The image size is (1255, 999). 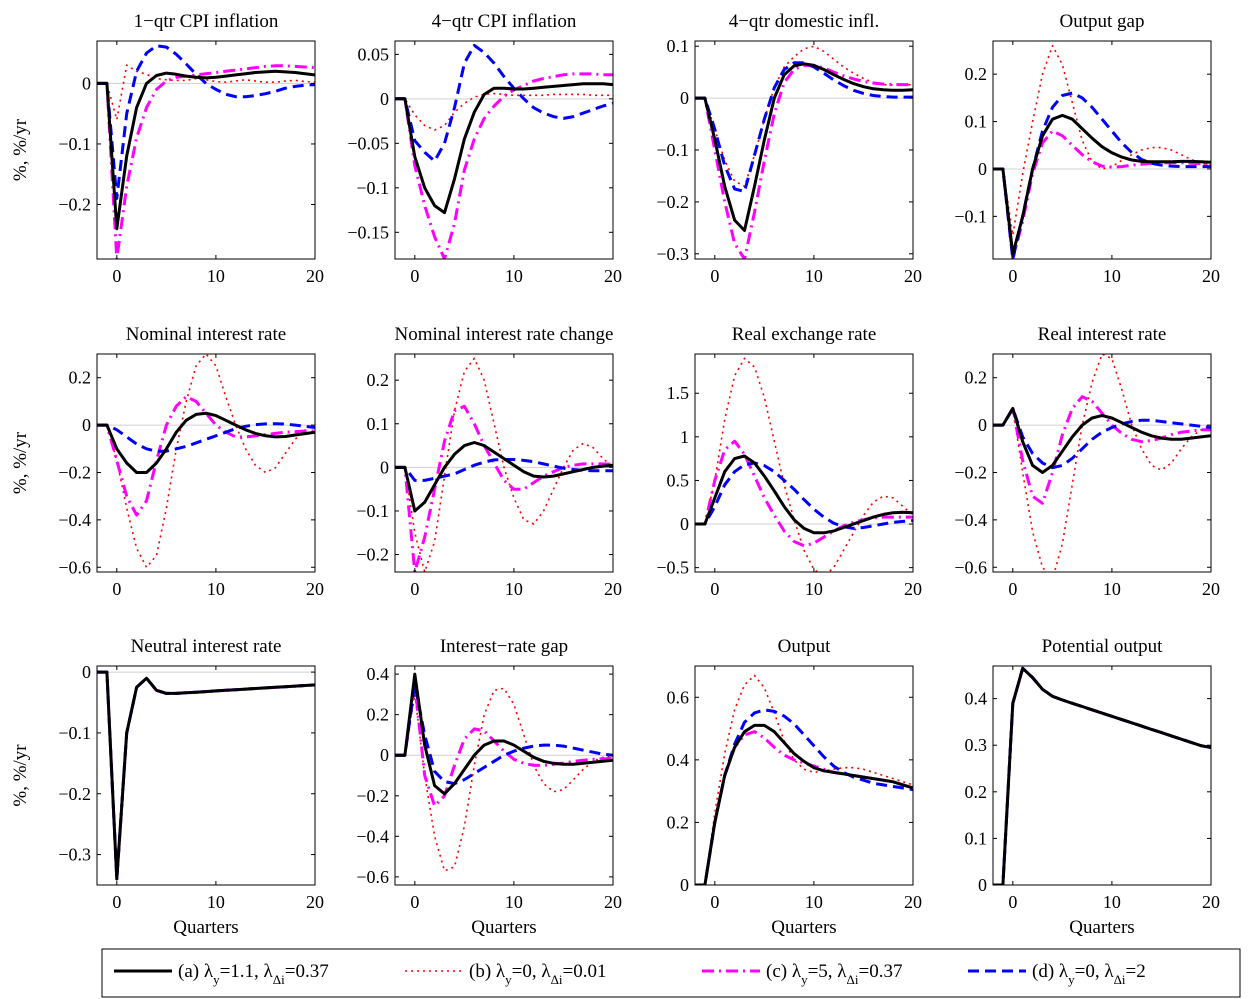 I want to click on panel-title: 4−qtr domestic infl., so click(x=804, y=21).